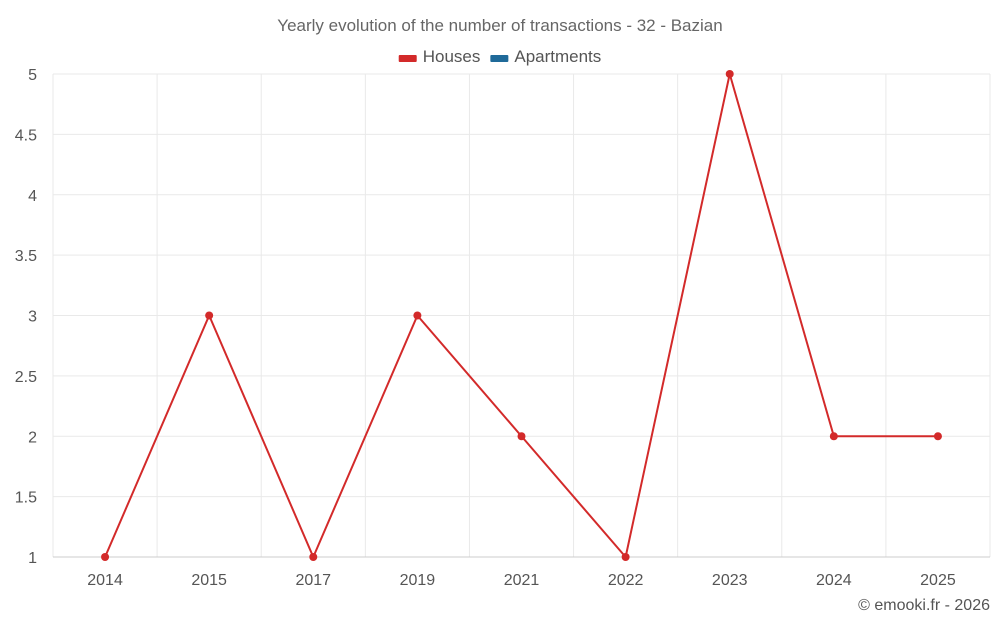 This screenshot has height=625, width=1000. What do you see at coordinates (26, 498) in the screenshot?
I see `y-tick-label: 1.5` at bounding box center [26, 498].